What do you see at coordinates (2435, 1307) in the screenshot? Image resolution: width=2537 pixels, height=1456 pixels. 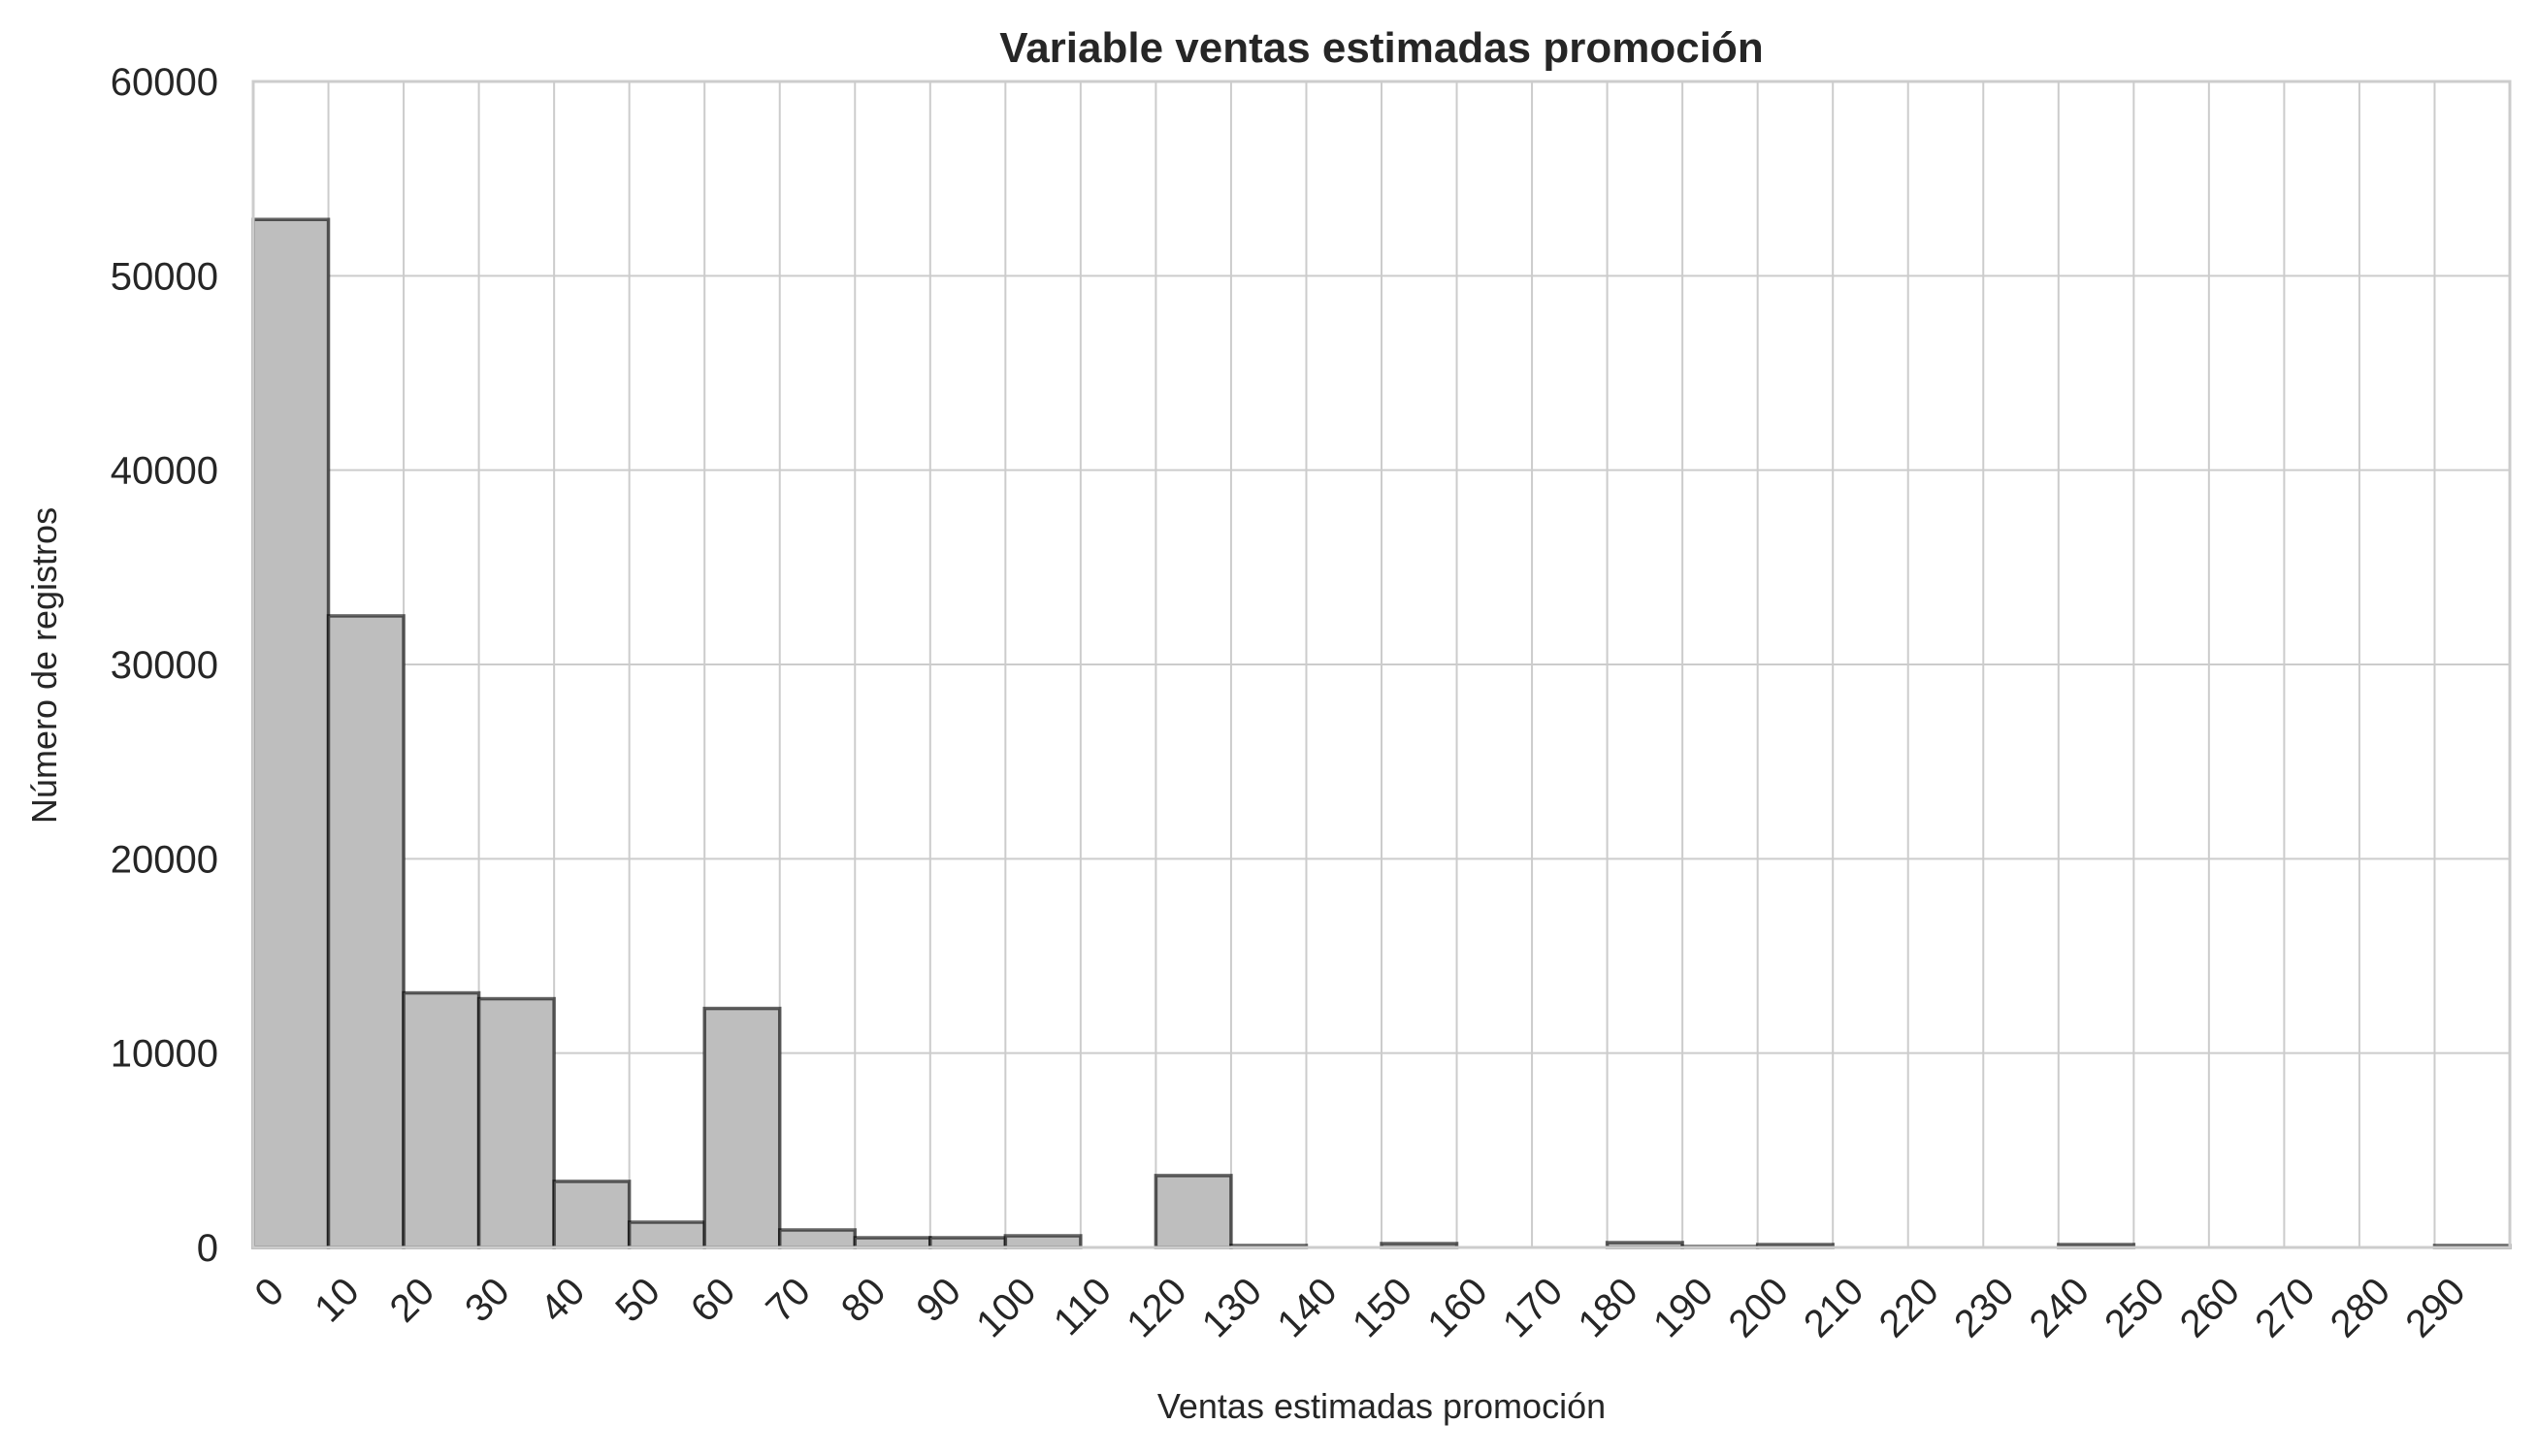 I see `x-tick-label: 290` at bounding box center [2435, 1307].